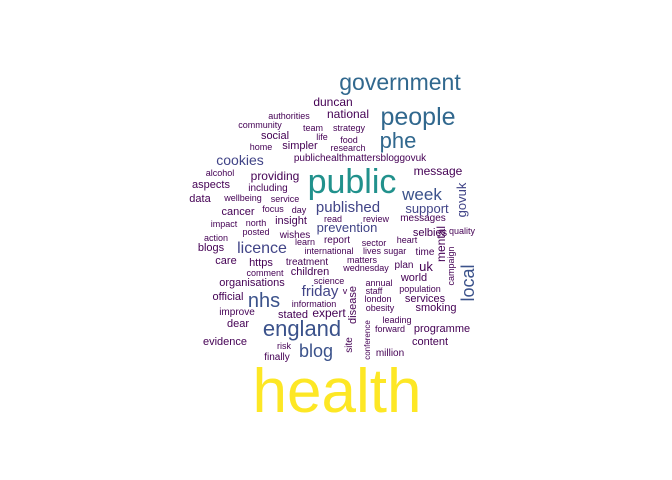  Describe the element at coordinates (372, 251) in the screenshot. I see `word-lives: lives` at that location.